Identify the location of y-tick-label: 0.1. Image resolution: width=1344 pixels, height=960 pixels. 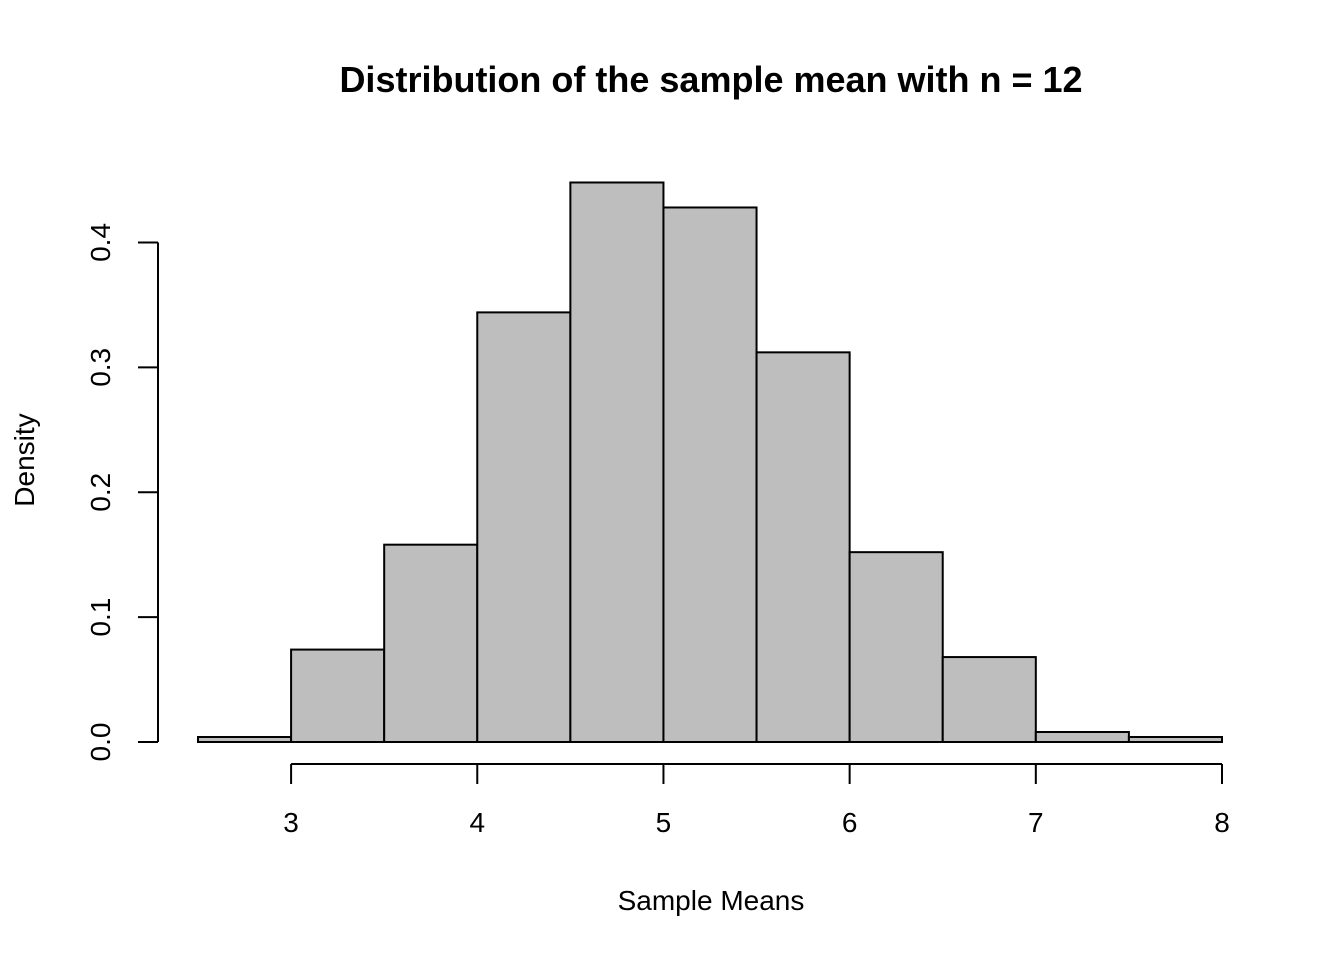
(100, 617).